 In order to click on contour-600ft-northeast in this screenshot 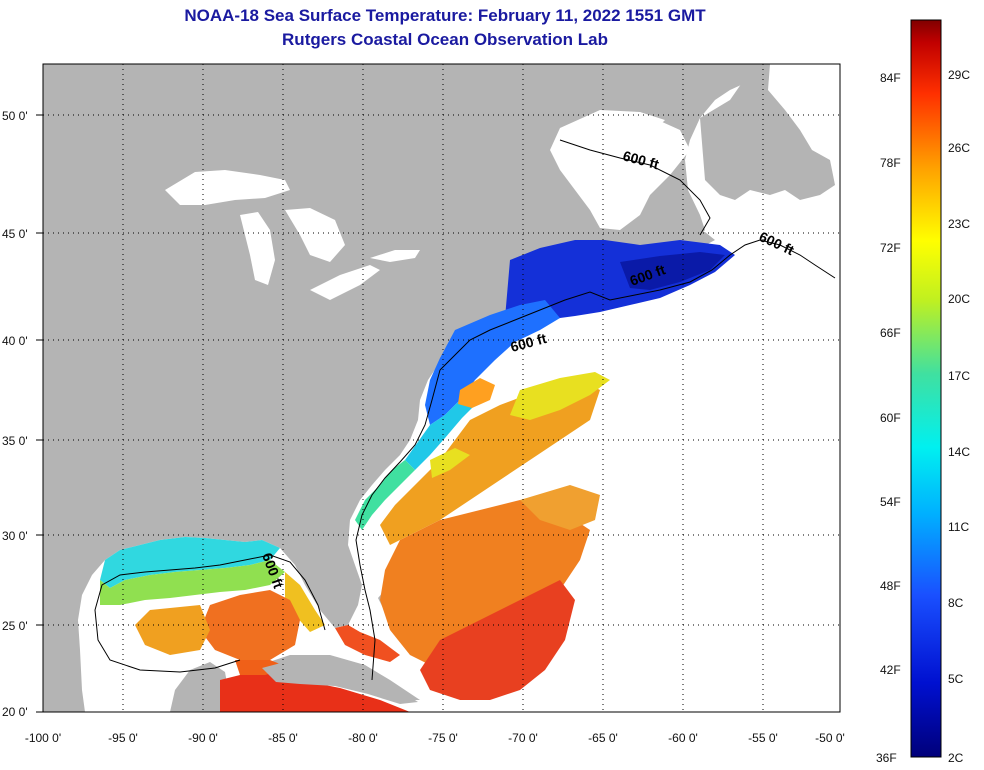, I will do `click(637, 305)`.